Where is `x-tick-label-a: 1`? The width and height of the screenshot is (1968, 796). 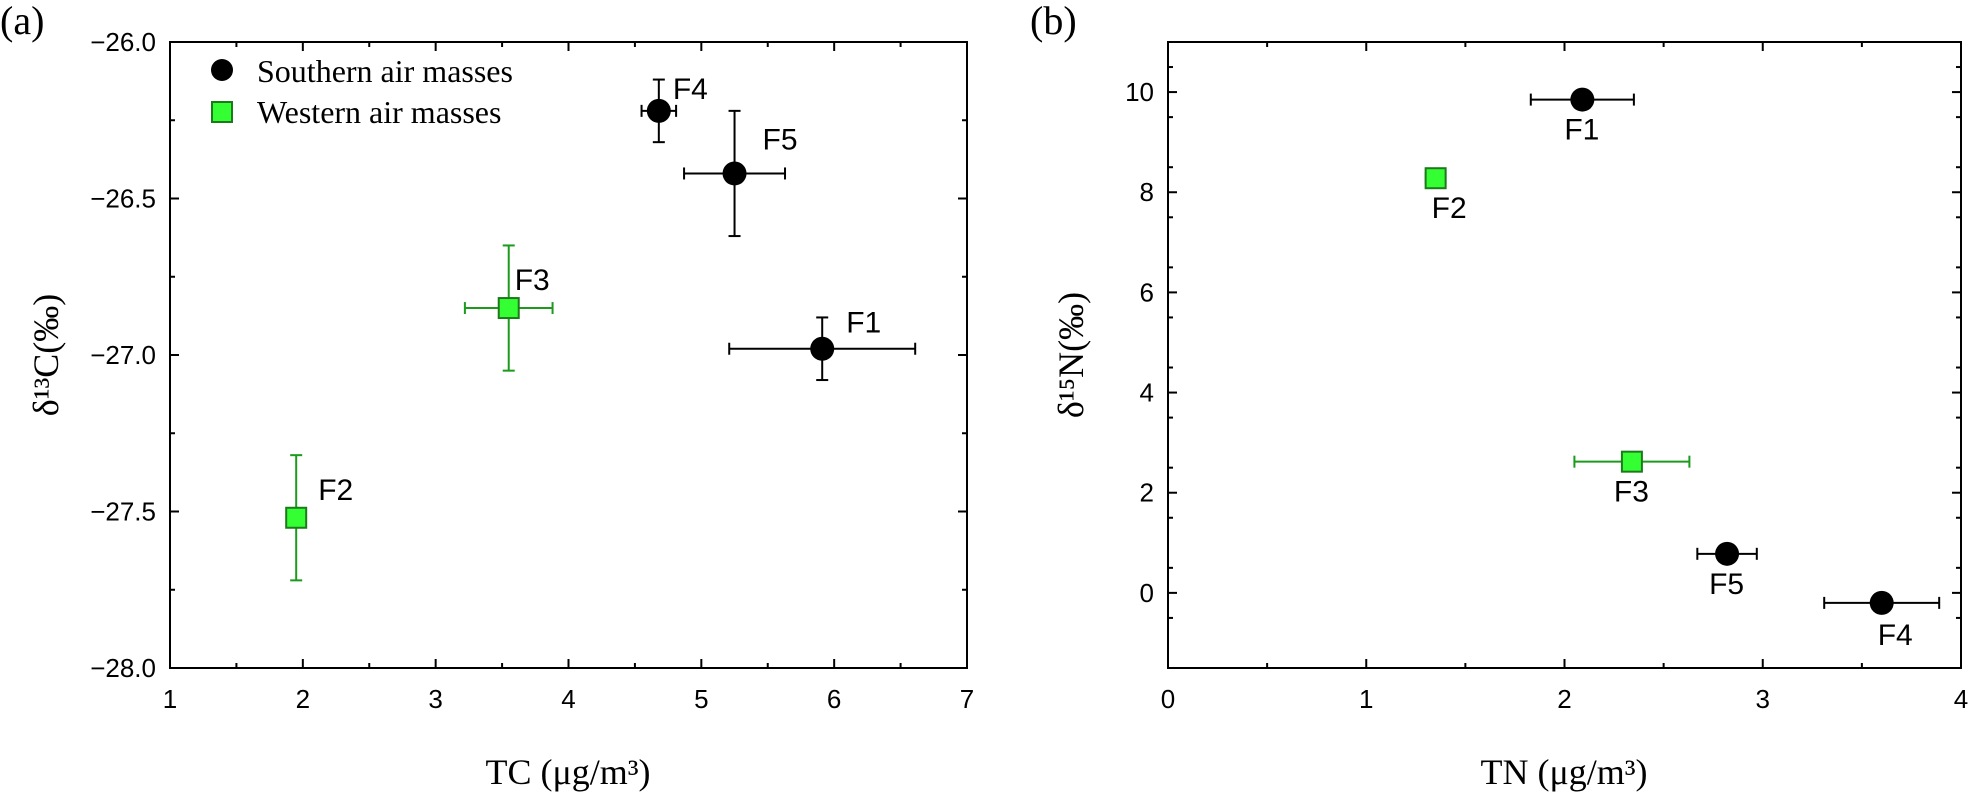
x-tick-label-a: 1 is located at coordinates (170, 699).